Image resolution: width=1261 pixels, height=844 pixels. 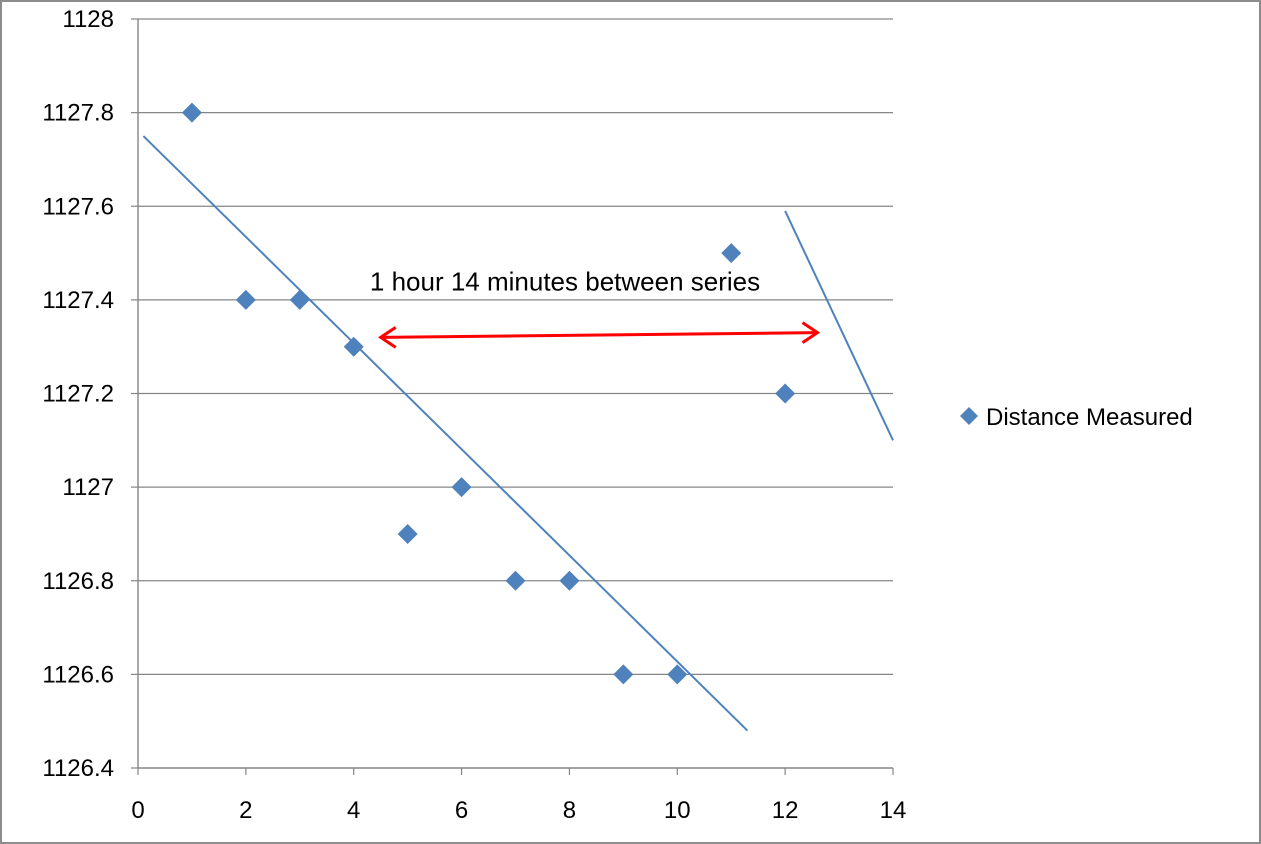 I want to click on x-tick-label: 14, so click(x=893, y=810).